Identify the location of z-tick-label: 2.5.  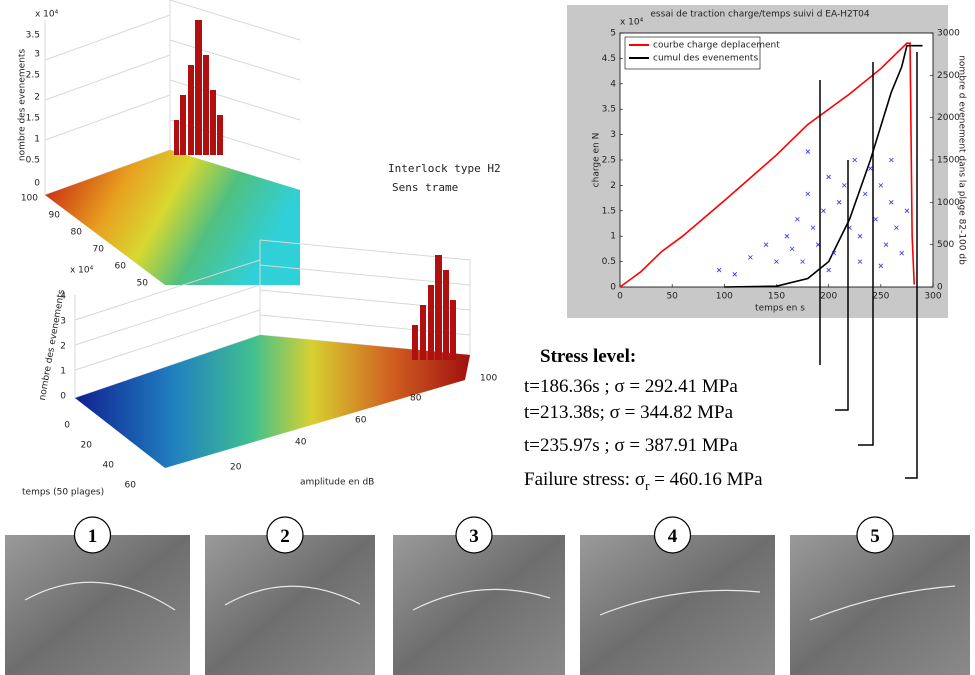
(33, 76).